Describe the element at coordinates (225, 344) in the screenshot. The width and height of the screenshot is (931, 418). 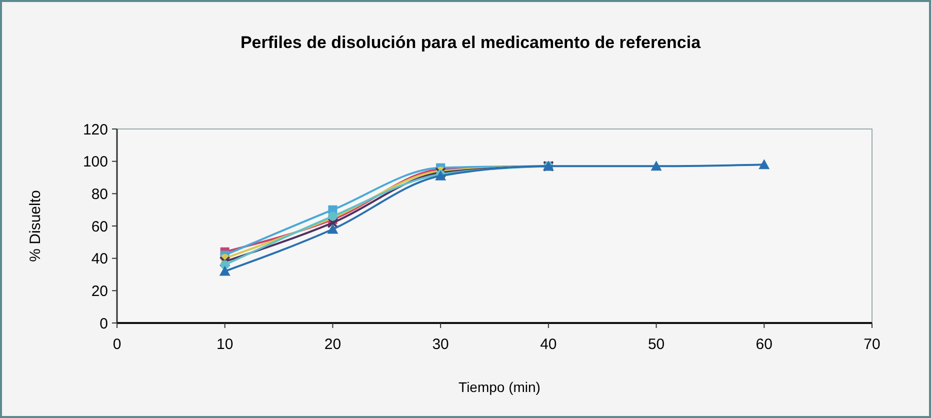
I see `x-tick-label: 10` at that location.